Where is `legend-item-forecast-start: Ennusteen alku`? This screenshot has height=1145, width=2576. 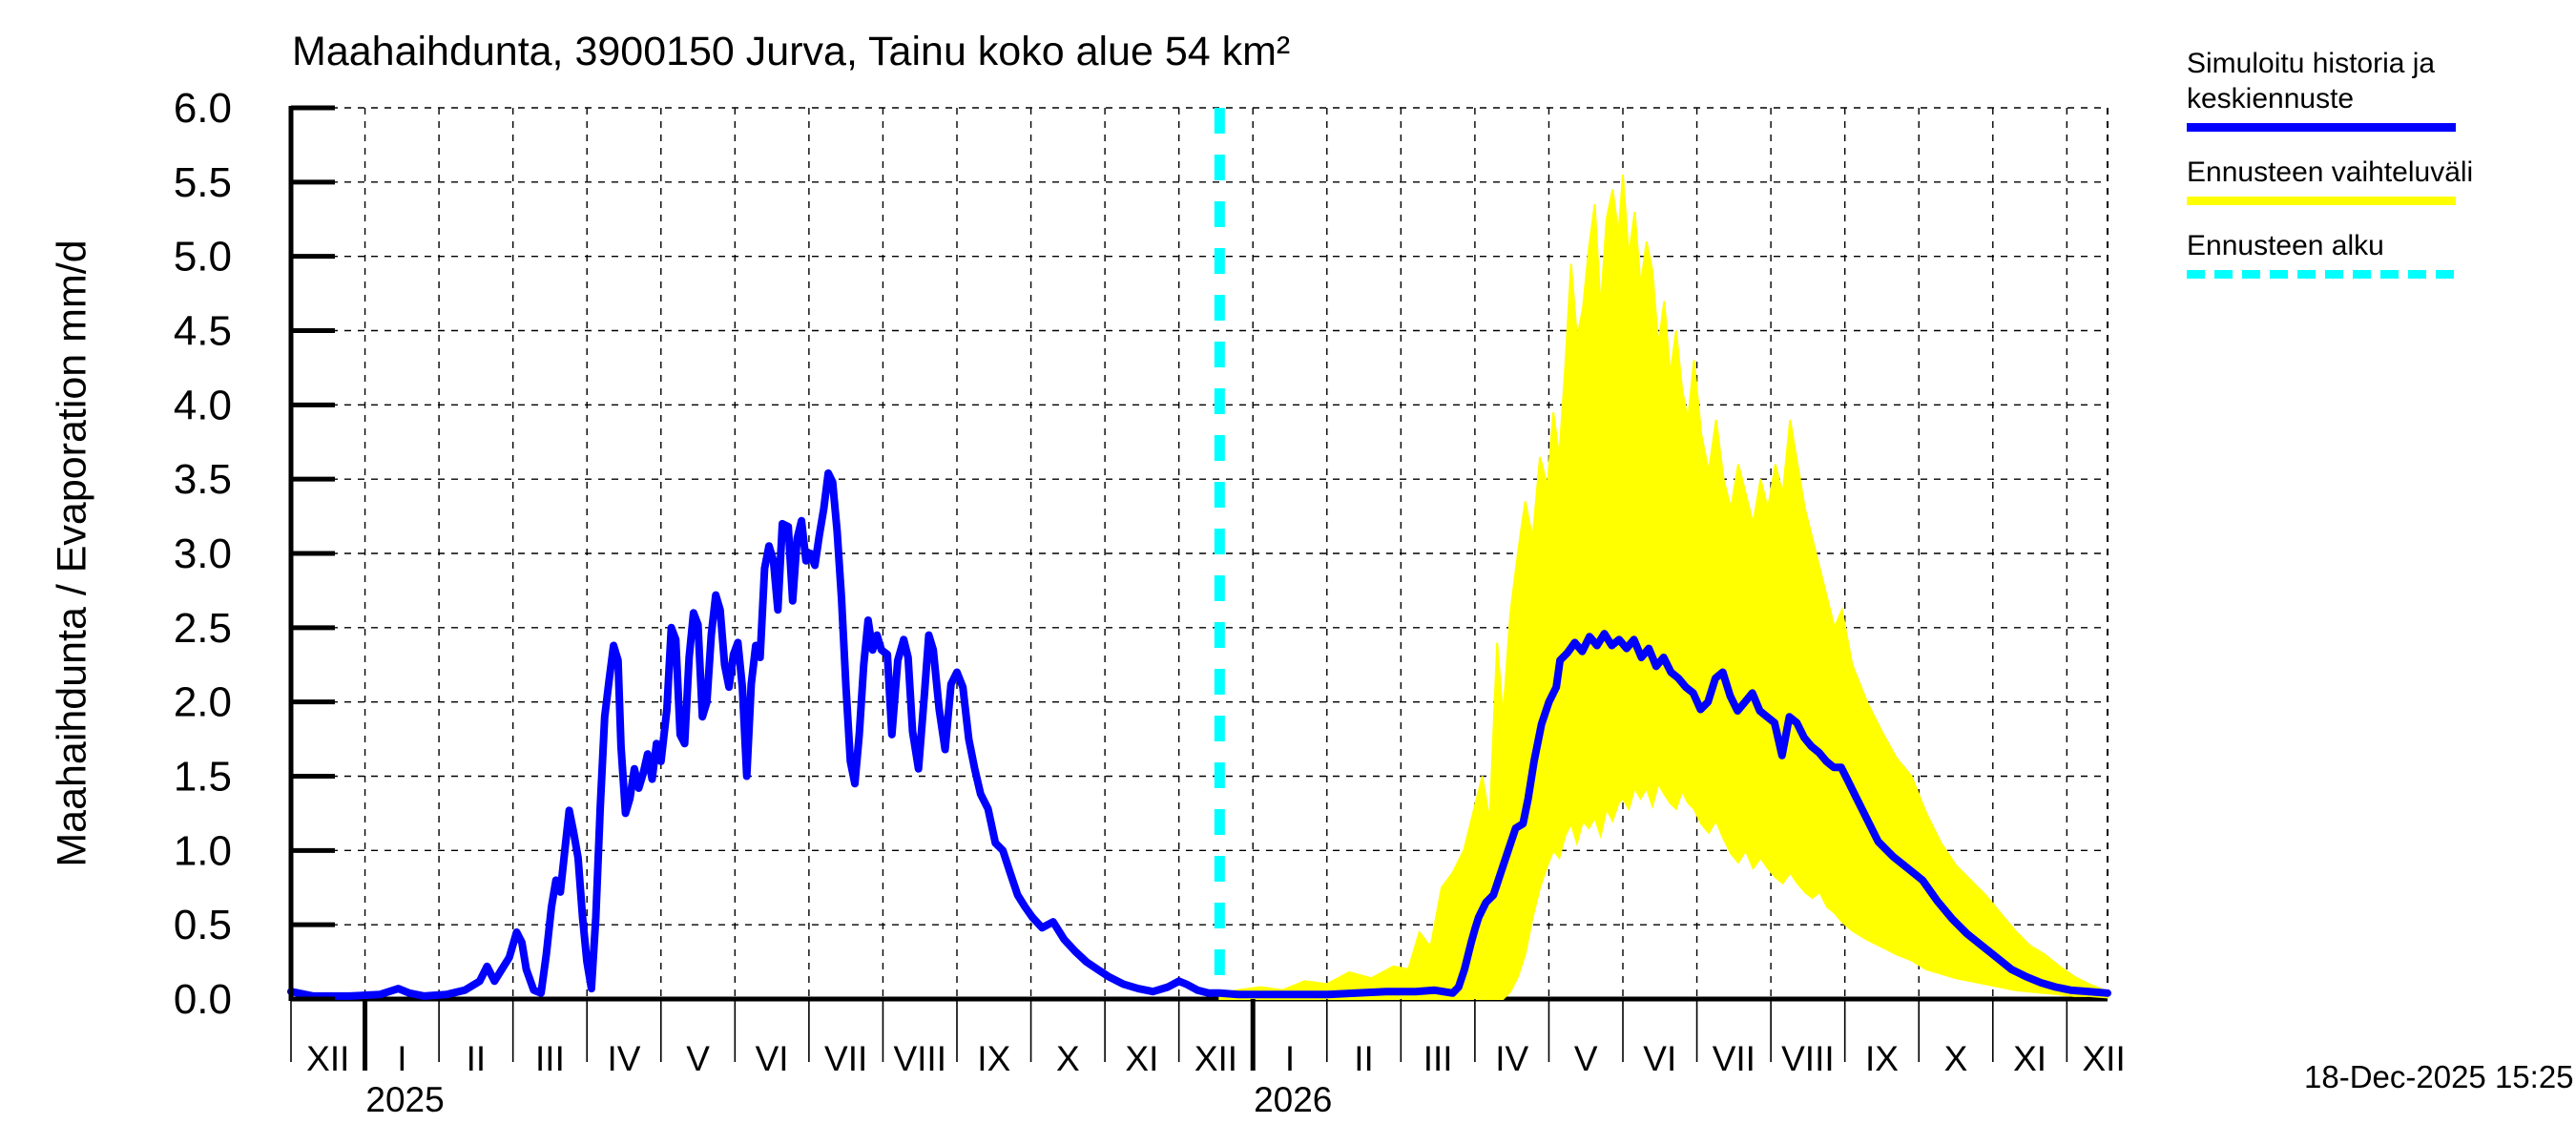
legend-item-forecast-start: Ennusteen alku is located at coordinates (2358, 254).